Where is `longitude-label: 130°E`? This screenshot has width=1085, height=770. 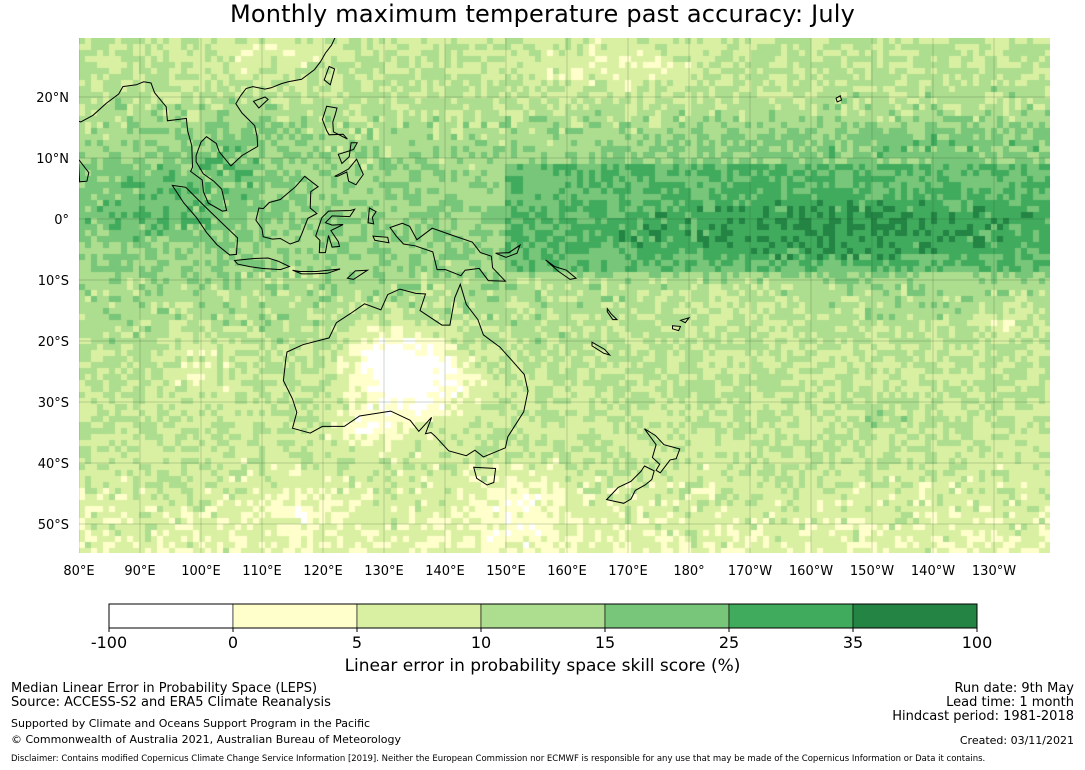
longitude-label: 130°E is located at coordinates (384, 571).